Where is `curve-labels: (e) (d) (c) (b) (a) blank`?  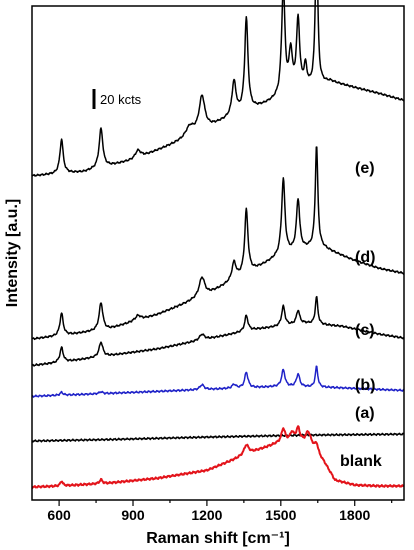 curve-labels: (e) (d) (c) (b) (a) blank is located at coordinates (361, 315).